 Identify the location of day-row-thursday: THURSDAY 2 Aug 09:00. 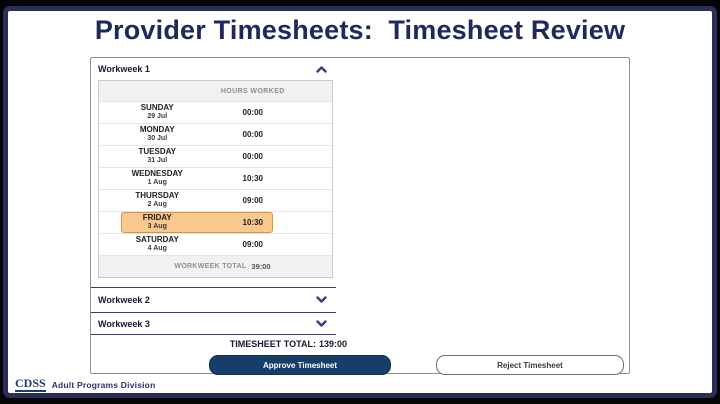
(215, 200).